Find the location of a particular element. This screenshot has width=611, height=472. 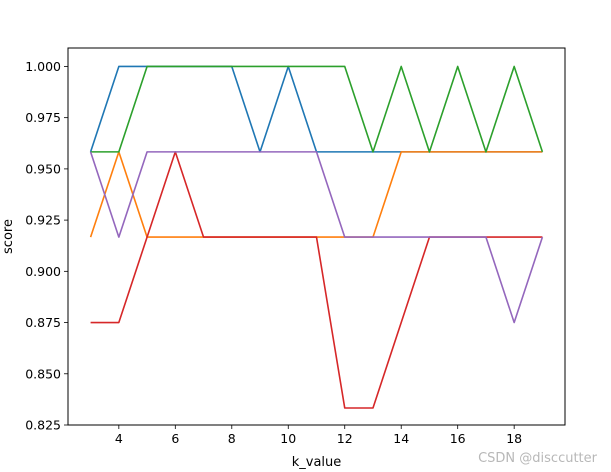

watermark: CSDN @disccutter is located at coordinates (537, 458).